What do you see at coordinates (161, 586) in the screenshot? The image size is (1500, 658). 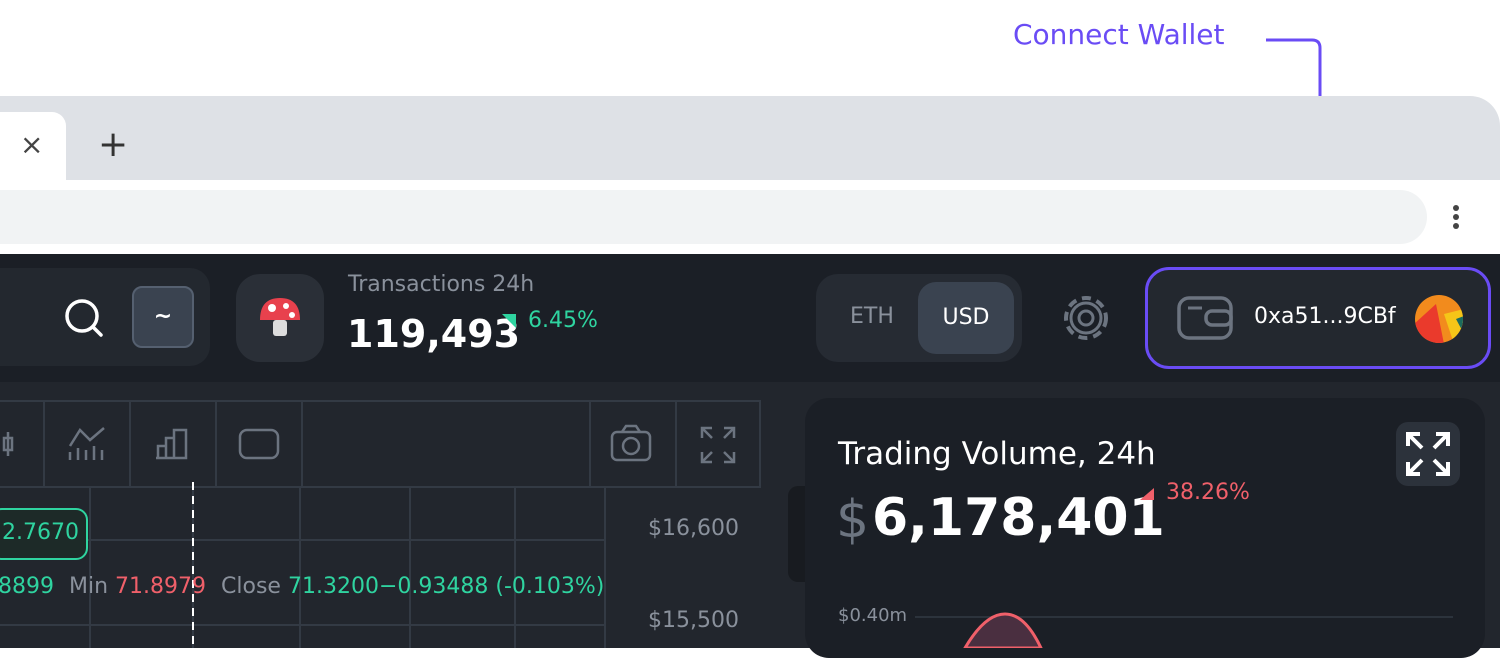 I see `ohlc-value: 71.8979` at bounding box center [161, 586].